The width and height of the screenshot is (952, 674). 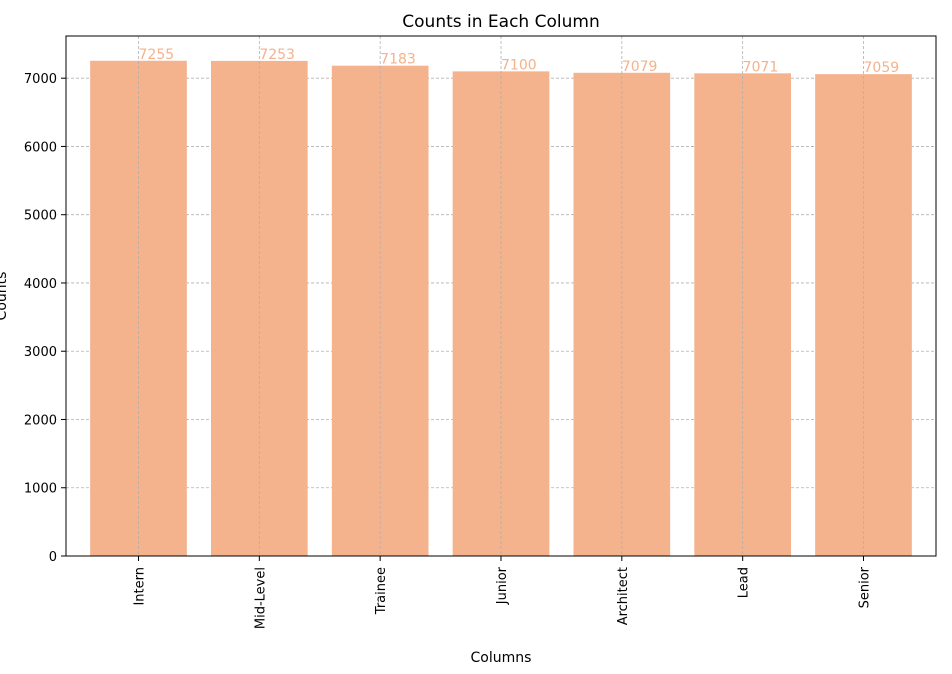 I want to click on y-tick-label: 6000, so click(x=40, y=147).